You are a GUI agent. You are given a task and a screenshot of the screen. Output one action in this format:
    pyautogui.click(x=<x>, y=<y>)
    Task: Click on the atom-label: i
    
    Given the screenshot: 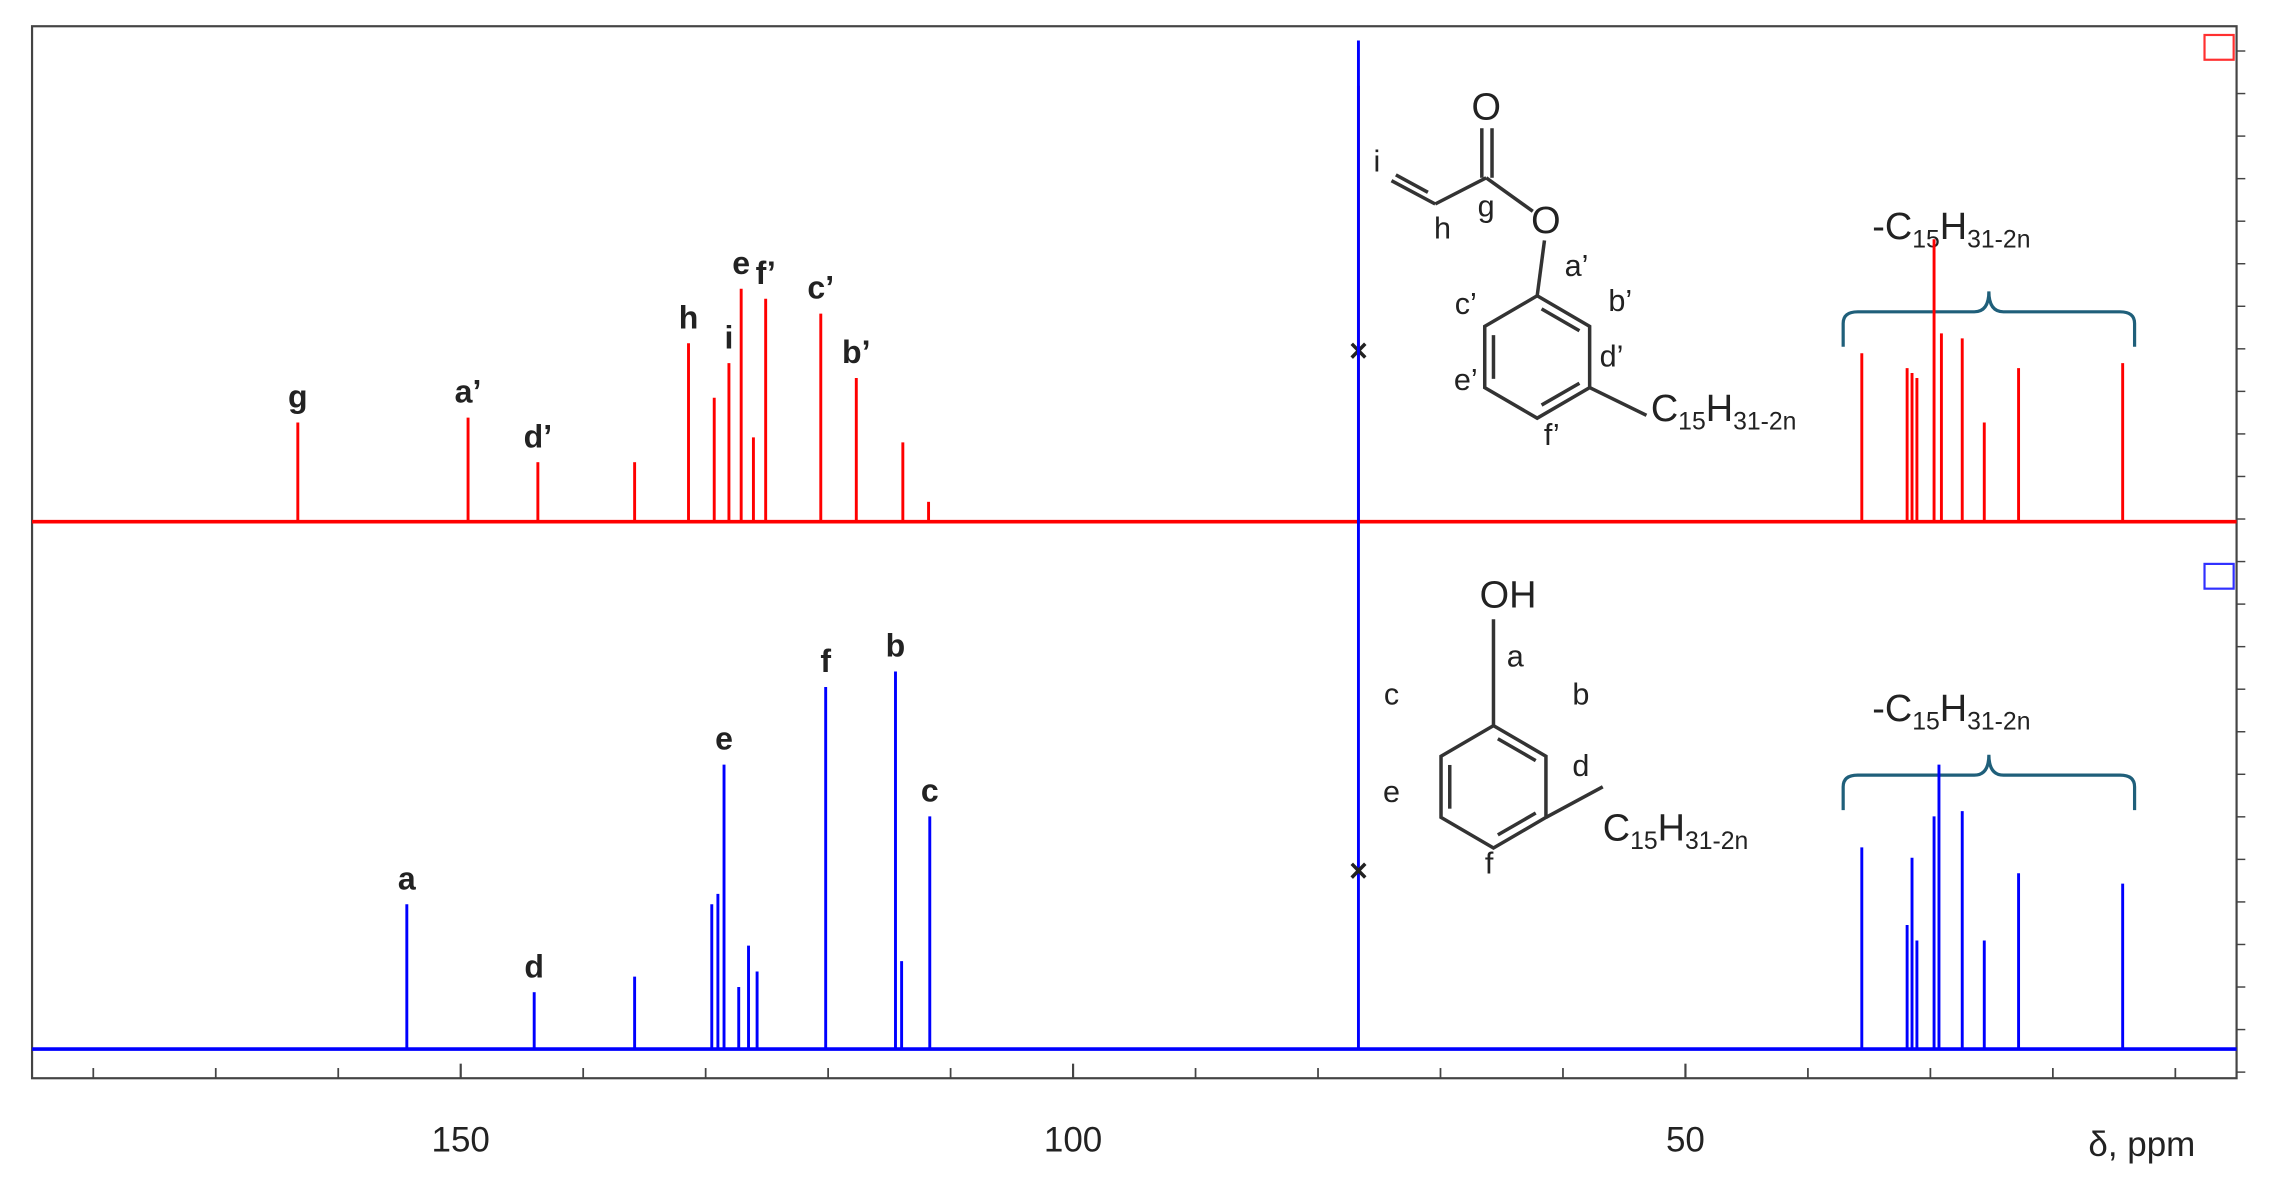 What is the action you would take?
    pyautogui.click(x=1377, y=161)
    